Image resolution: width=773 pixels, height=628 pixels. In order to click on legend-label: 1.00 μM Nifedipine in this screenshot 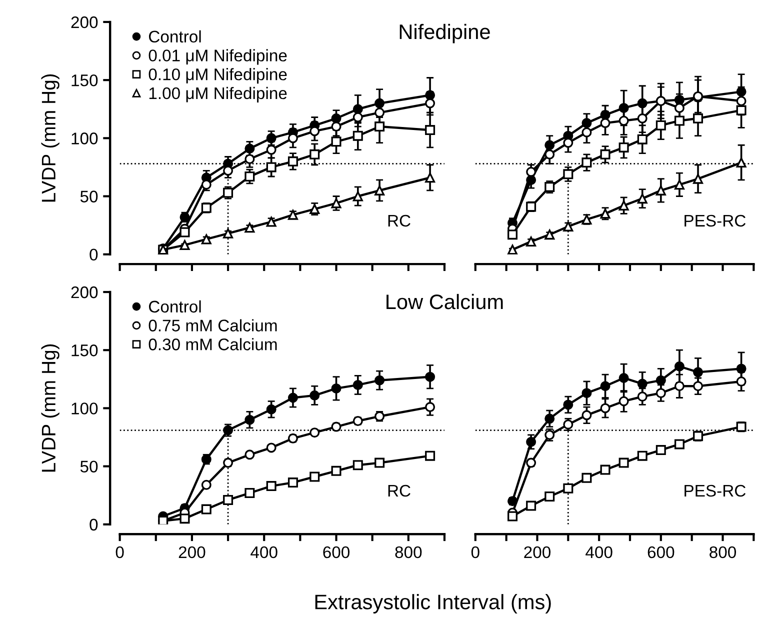, I will do `click(218, 94)`.